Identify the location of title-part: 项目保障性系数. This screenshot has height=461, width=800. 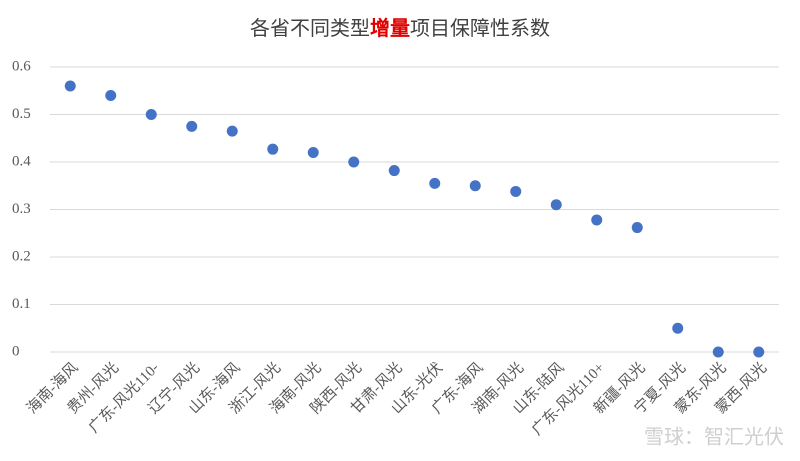
(480, 28).